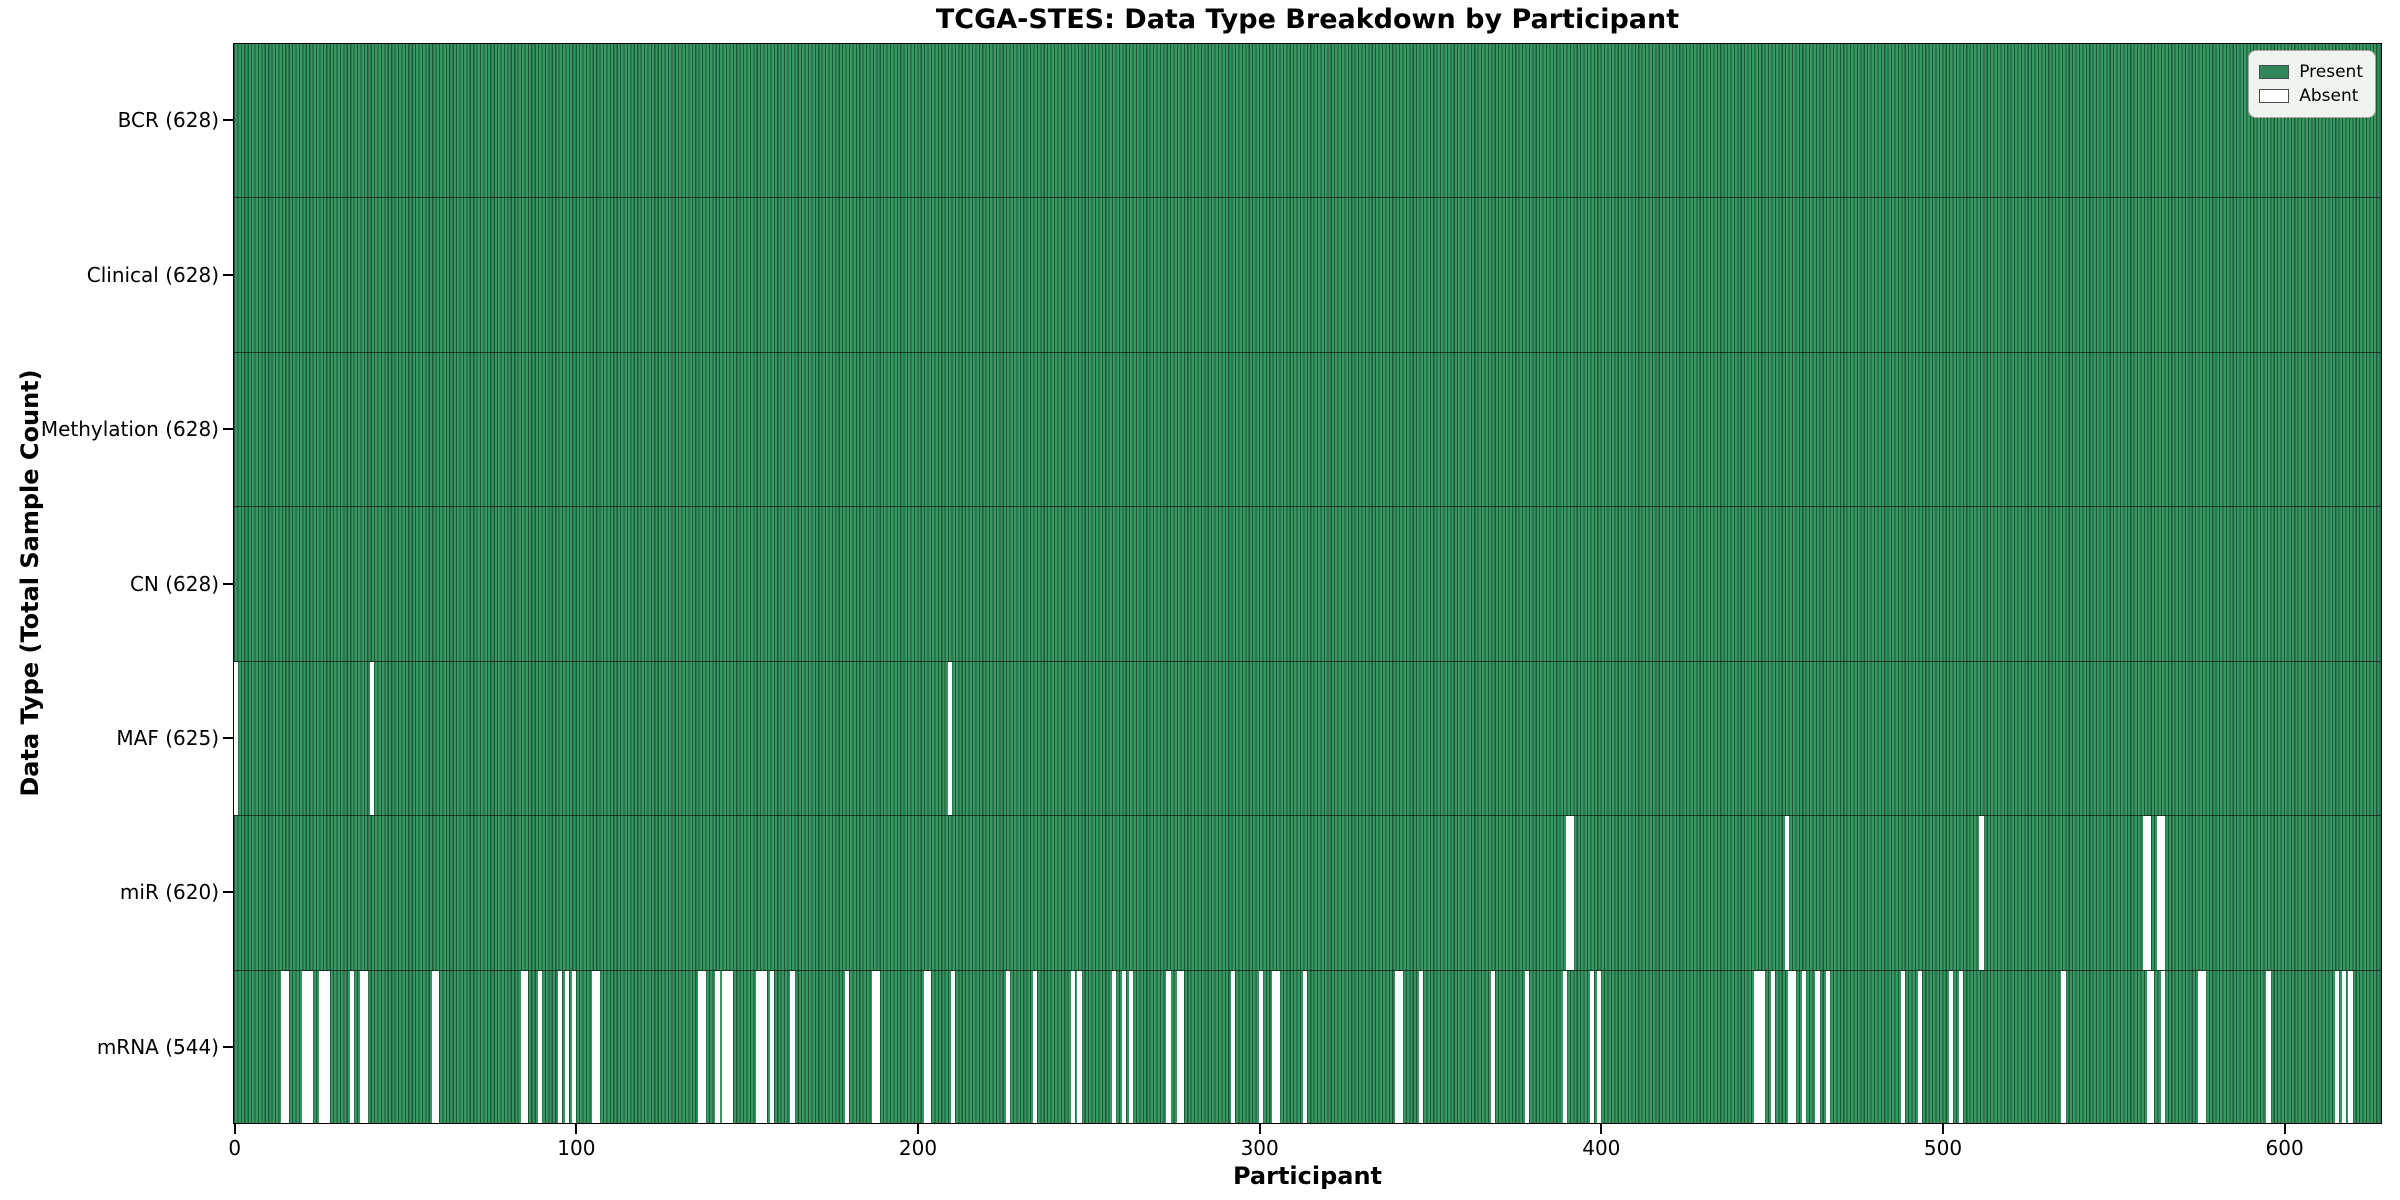  Describe the element at coordinates (129, 429) in the screenshot. I see `y-tick-label: Methylation (628)` at that location.